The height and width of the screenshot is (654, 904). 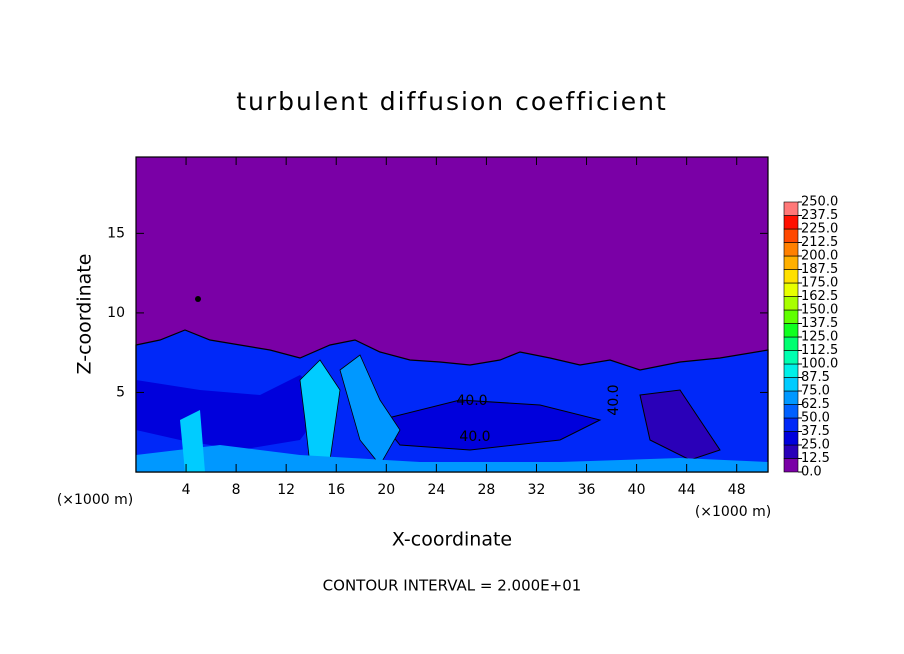 I want to click on colorbar-label: 125.0, so click(x=819, y=337).